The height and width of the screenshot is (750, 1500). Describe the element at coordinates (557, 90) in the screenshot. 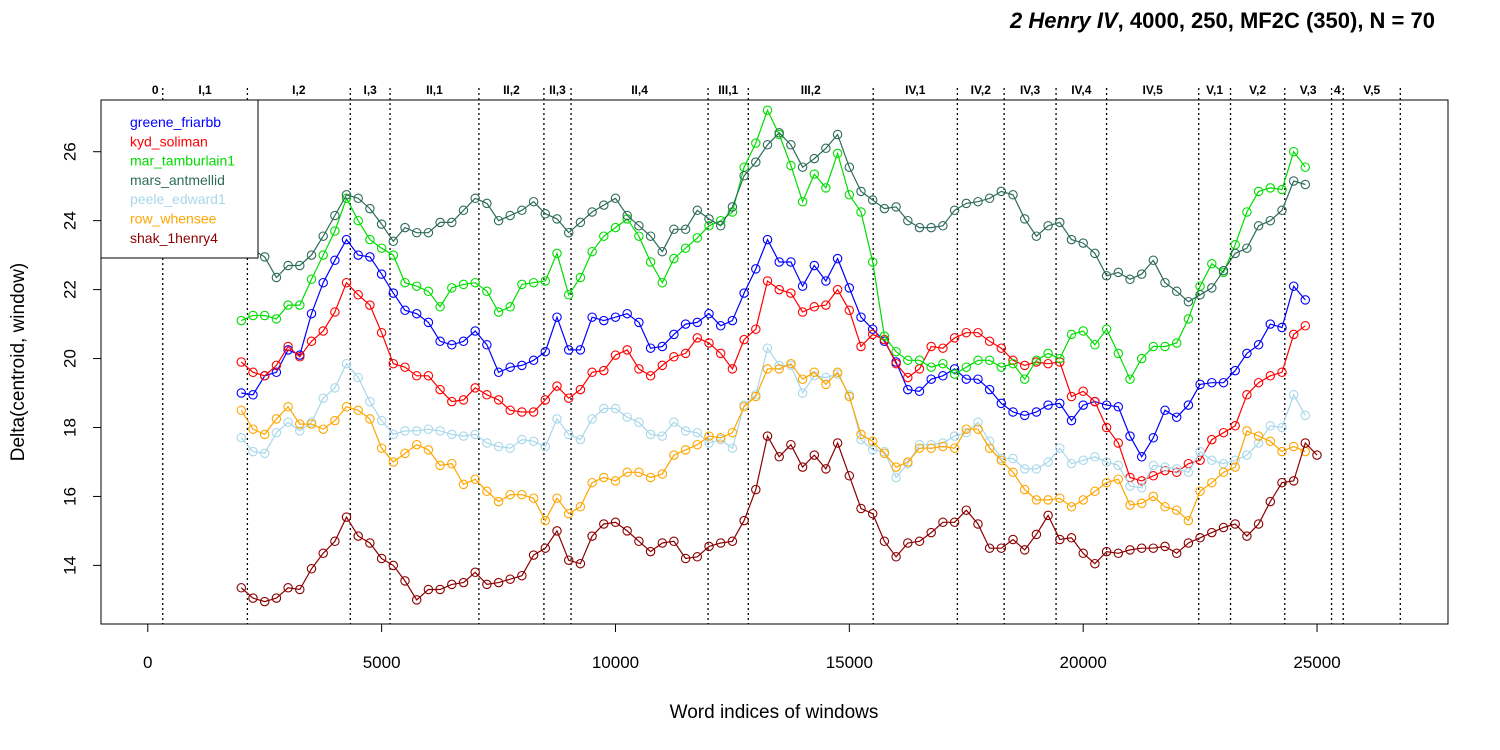

I see `scene-label: II,3` at that location.